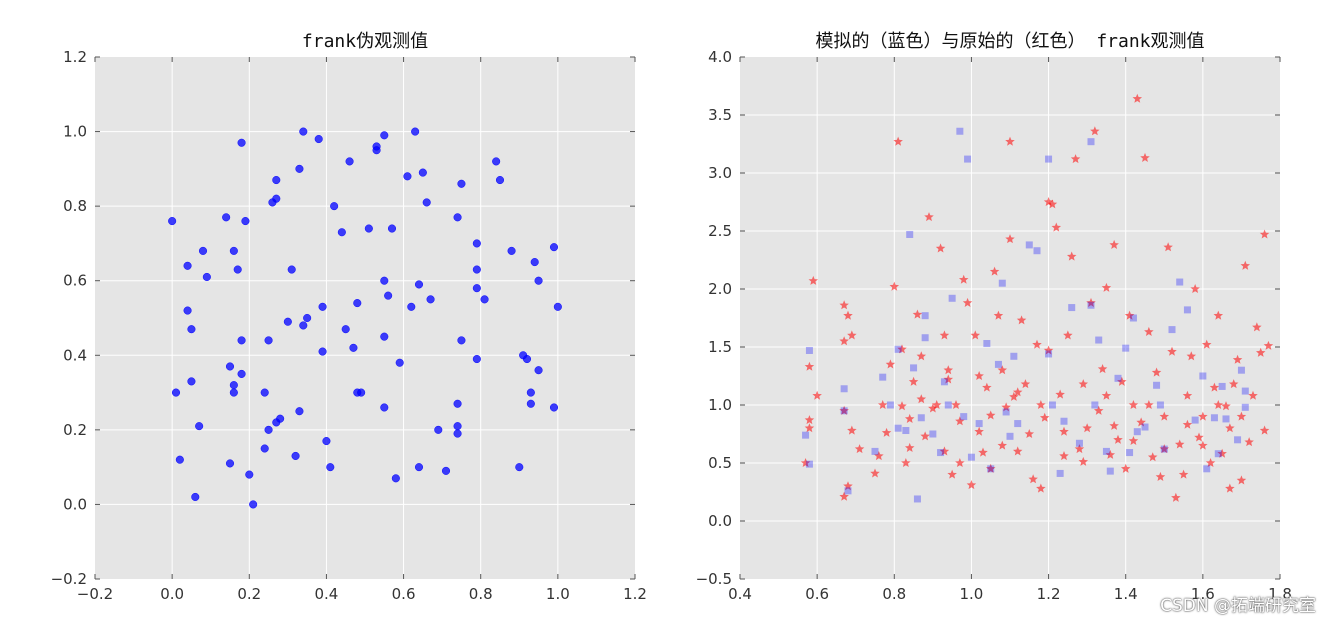  What do you see at coordinates (1126, 594) in the screenshot?
I see `x-tick-label: 1.4` at bounding box center [1126, 594].